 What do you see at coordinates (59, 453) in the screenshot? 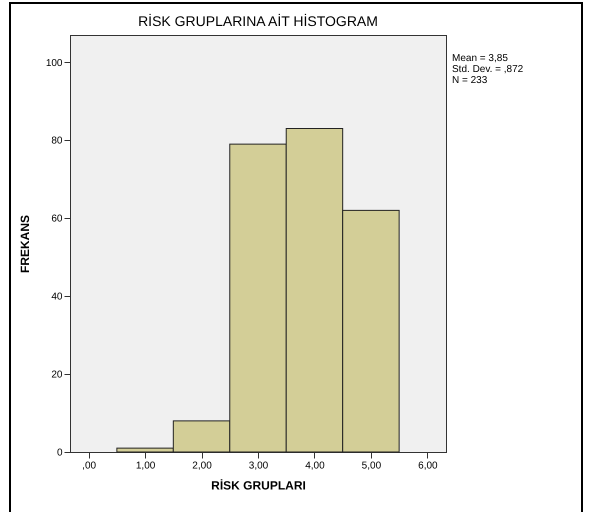
I see `y-tick-label: 0` at bounding box center [59, 453].